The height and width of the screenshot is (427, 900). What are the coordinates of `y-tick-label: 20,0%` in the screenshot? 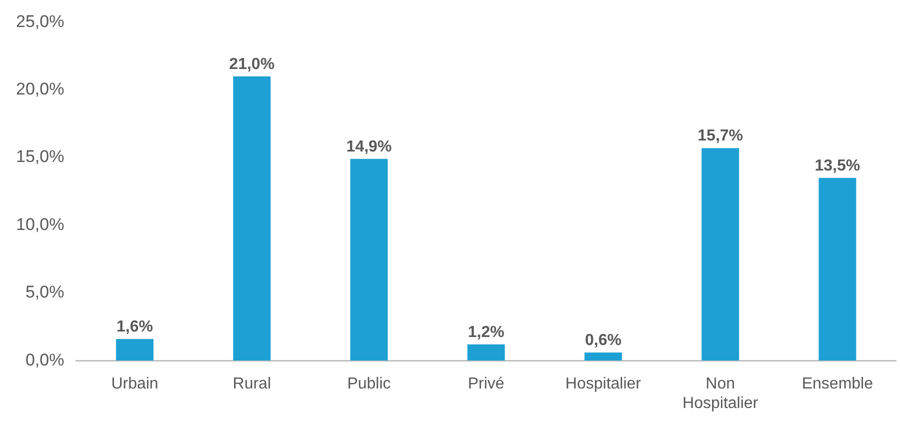 It's located at (40, 89).